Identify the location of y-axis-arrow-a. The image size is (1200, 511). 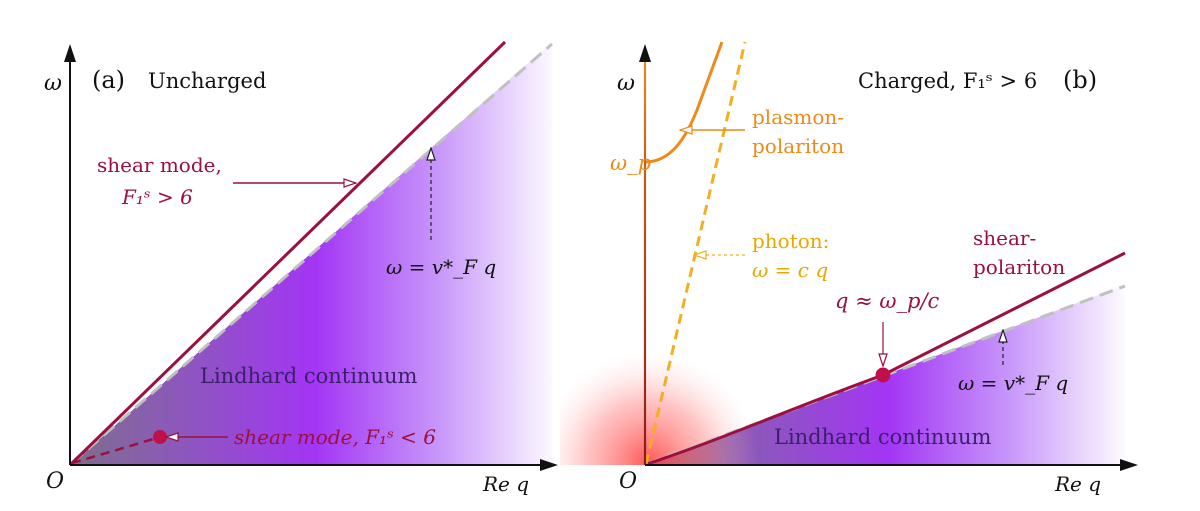
(70, 53).